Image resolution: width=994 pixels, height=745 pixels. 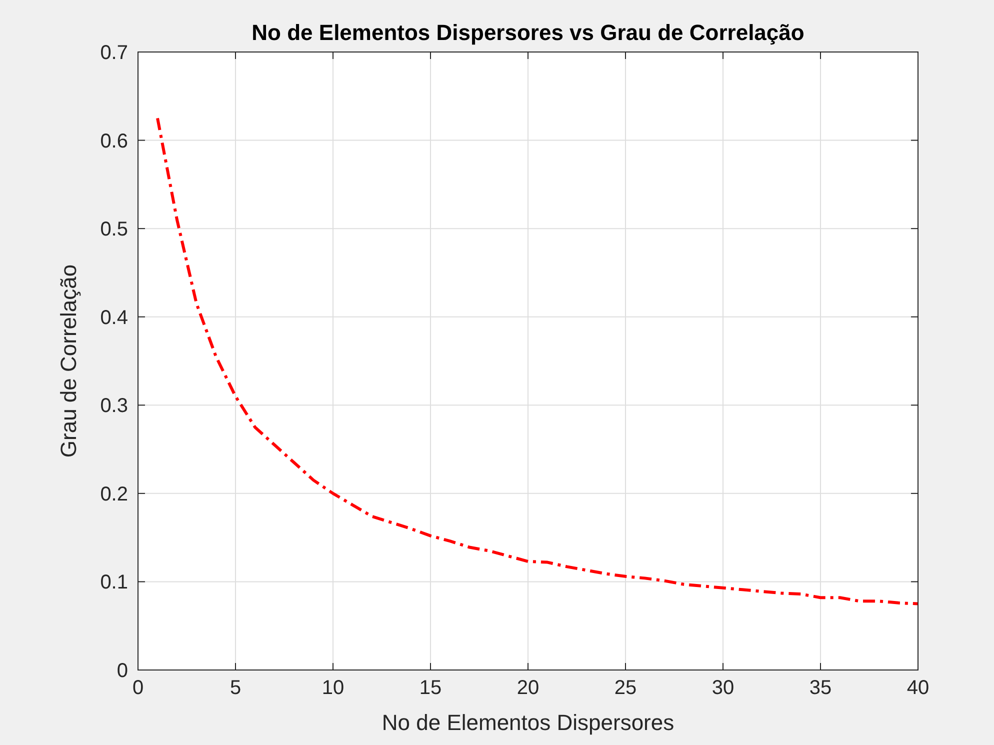 What do you see at coordinates (114, 317) in the screenshot?
I see `y-tick-label: 0.4` at bounding box center [114, 317].